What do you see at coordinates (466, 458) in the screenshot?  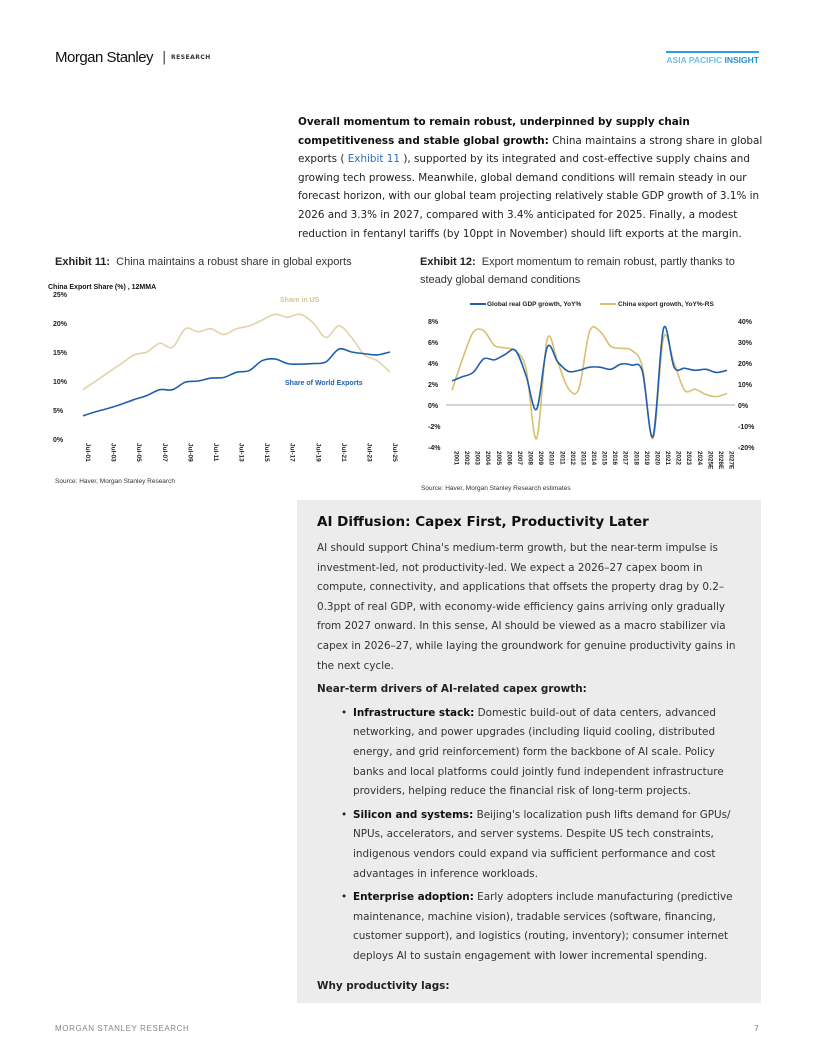 I see `x-tick-label: 2002` at bounding box center [466, 458].